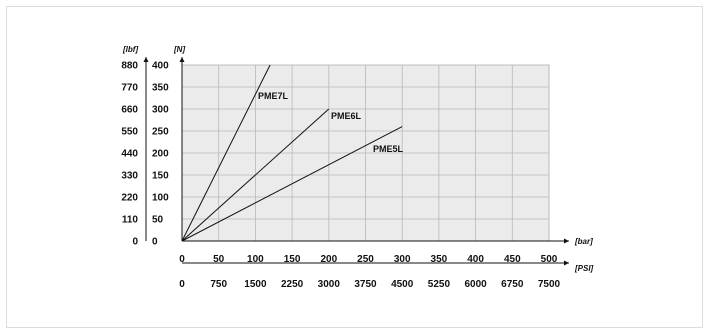 This screenshot has height=336, width=711. Describe the element at coordinates (273, 96) in the screenshot. I see `series-label-pme7l: PME7L` at that location.